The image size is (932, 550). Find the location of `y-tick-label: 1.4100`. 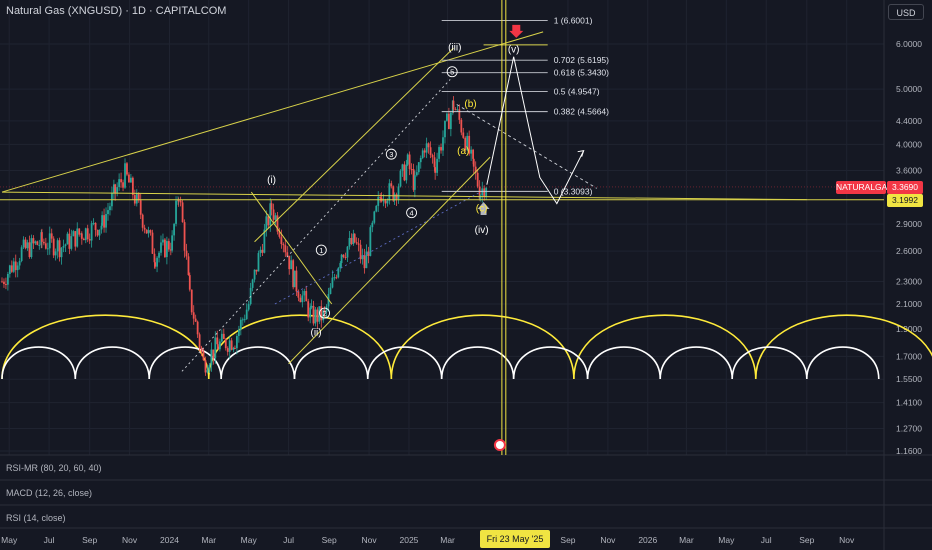

y-tick-label: 1.4100 is located at coordinates (909, 403).